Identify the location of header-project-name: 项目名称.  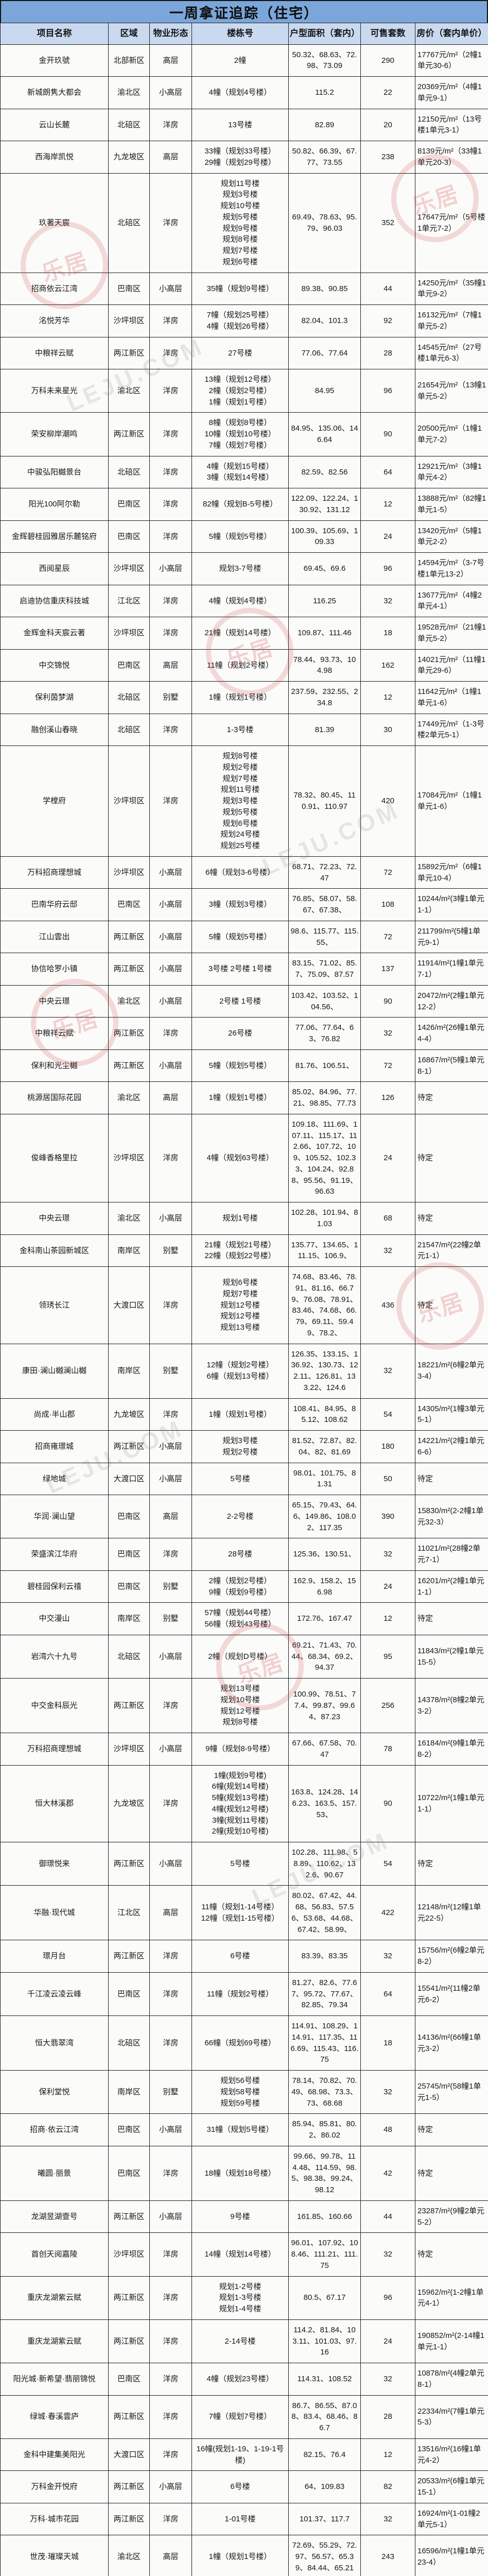
(55, 34).